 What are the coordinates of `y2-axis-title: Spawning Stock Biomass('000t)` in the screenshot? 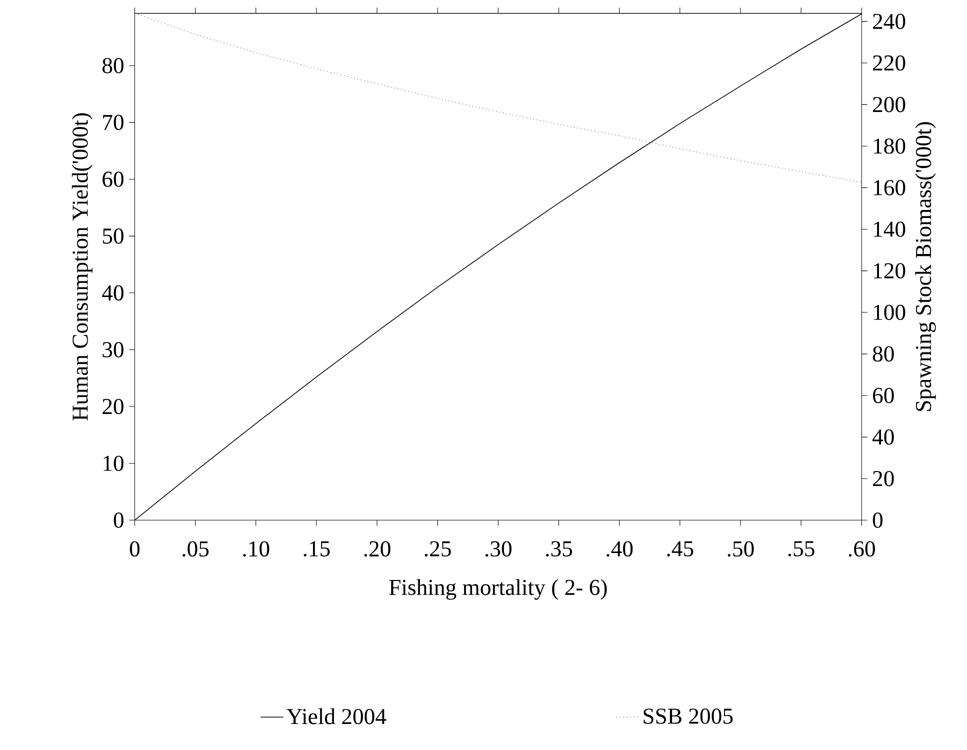 It's located at (925, 267).